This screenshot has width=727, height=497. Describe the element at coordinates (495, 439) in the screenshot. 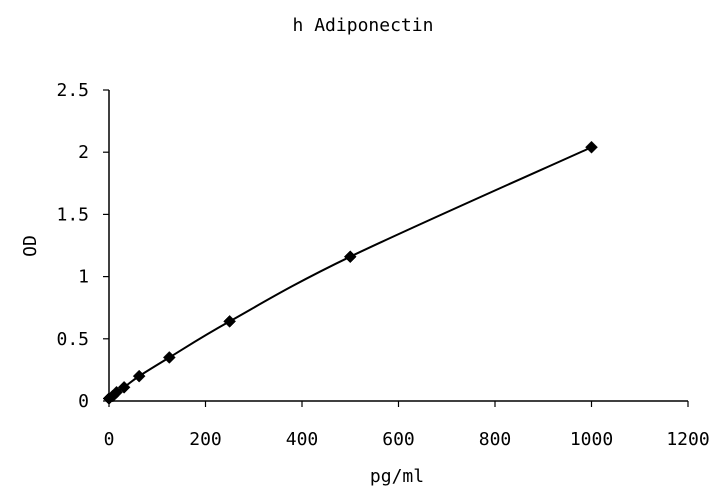

I see `x-tick-label: 800` at that location.